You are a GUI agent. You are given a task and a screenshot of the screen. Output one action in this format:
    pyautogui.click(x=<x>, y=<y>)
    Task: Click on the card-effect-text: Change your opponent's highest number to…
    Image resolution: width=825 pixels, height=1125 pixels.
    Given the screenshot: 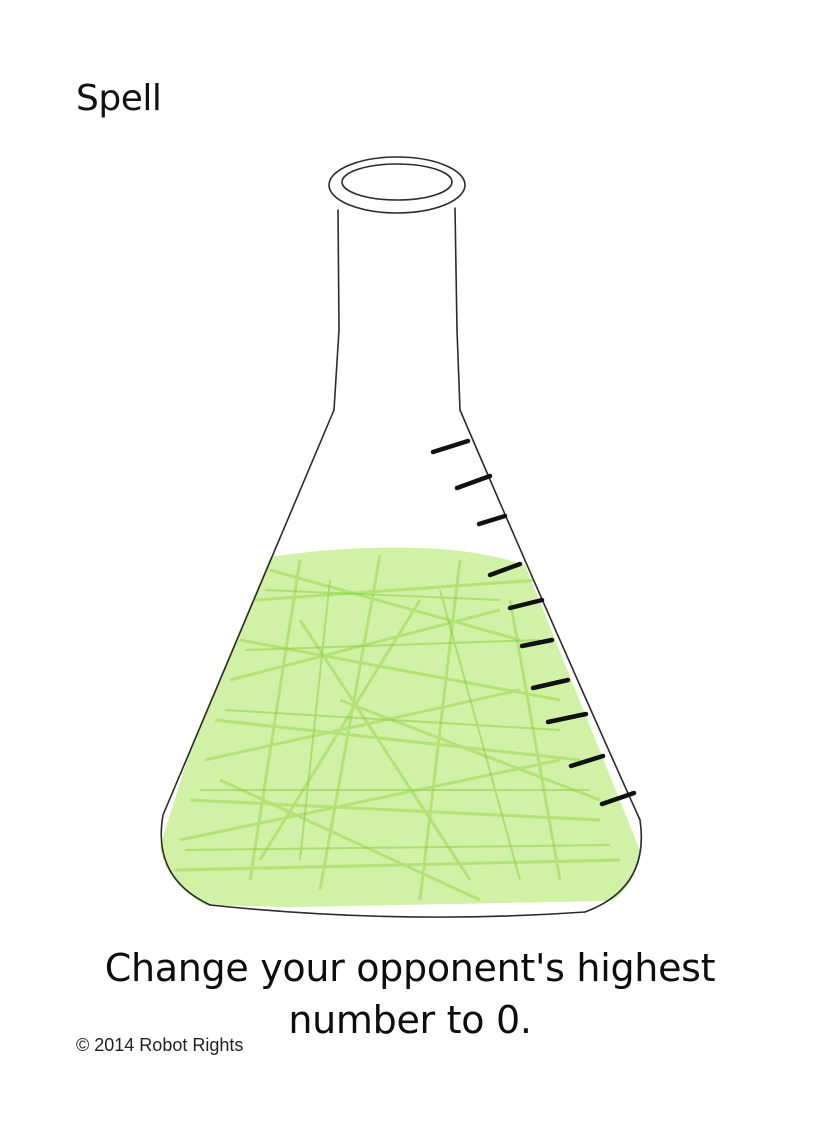 What is the action you would take?
    pyautogui.click(x=410, y=994)
    